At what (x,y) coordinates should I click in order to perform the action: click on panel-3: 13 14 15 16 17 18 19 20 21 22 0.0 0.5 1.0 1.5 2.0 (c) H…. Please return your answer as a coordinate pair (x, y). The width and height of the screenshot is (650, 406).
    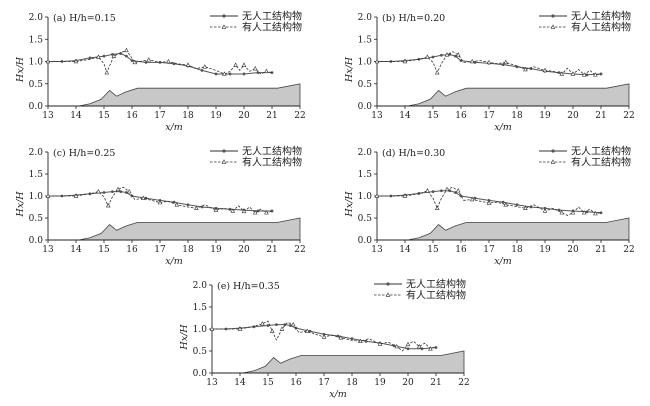
    Looking at the image, I should click on (160, 206).